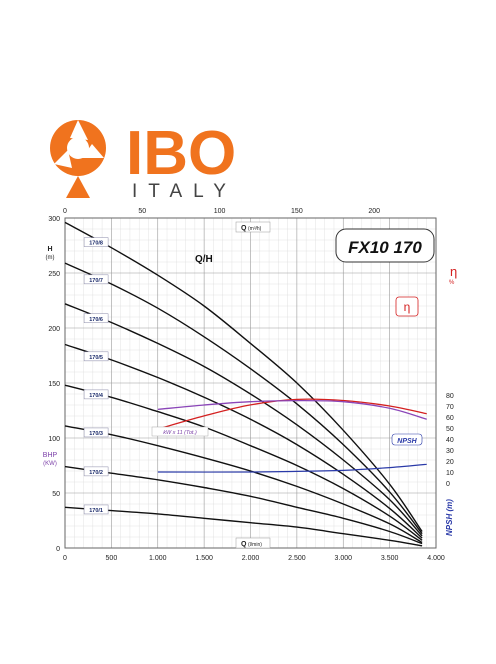 This screenshot has width=496, height=664. I want to click on x-tick-label: 3.500, so click(390, 558).